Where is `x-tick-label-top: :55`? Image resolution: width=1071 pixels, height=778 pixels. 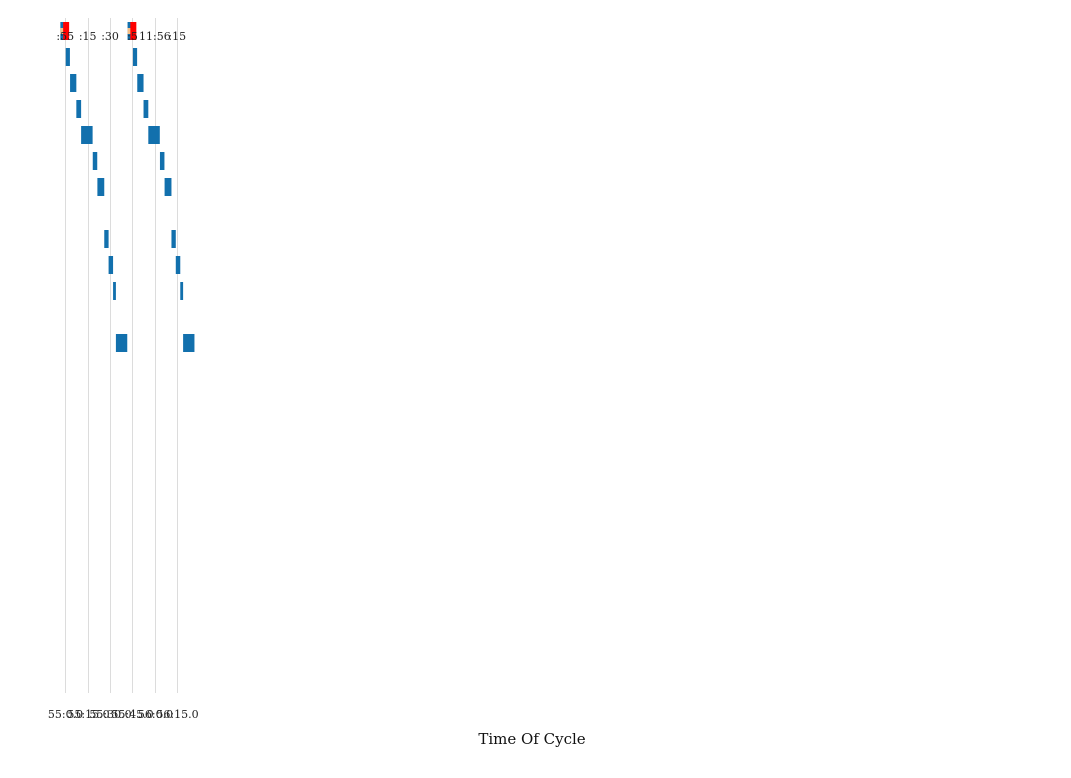
x-tick-label-top: :55 is located at coordinates (65, 36).